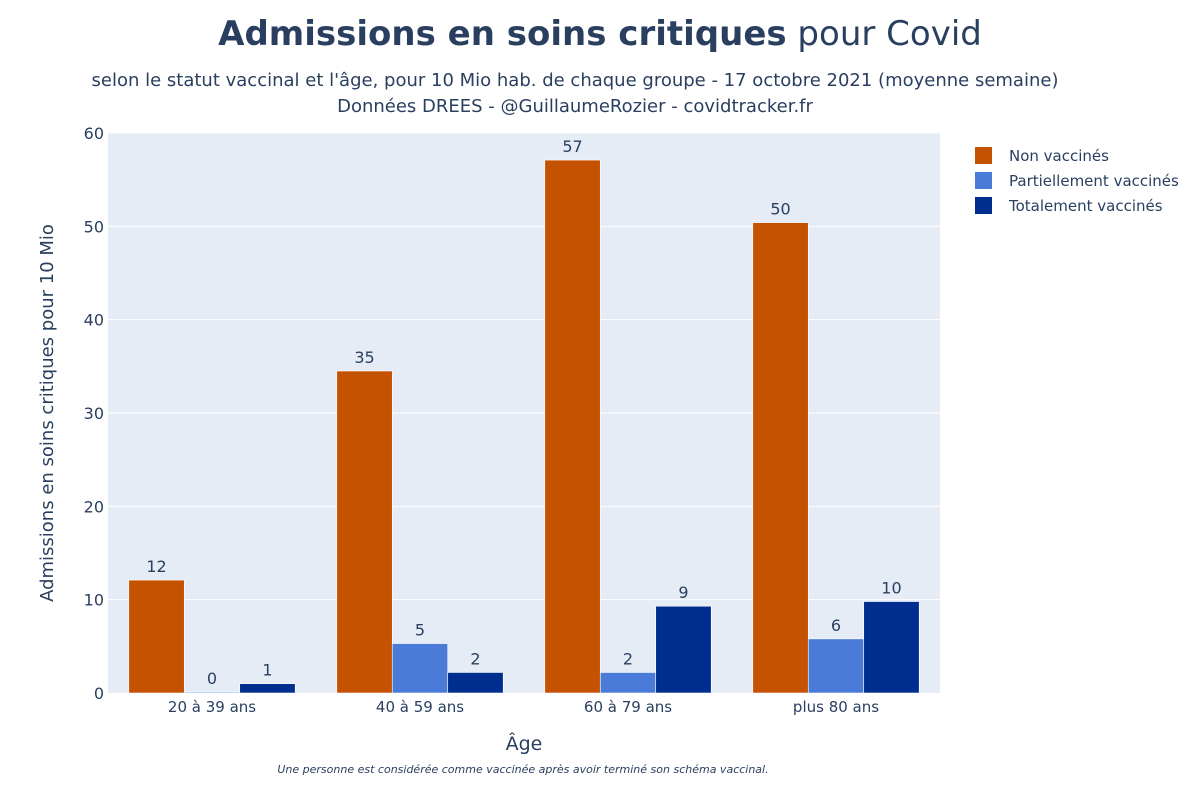  Describe the element at coordinates (572, 146) in the screenshot. I see `bar-value-label: 57` at that location.